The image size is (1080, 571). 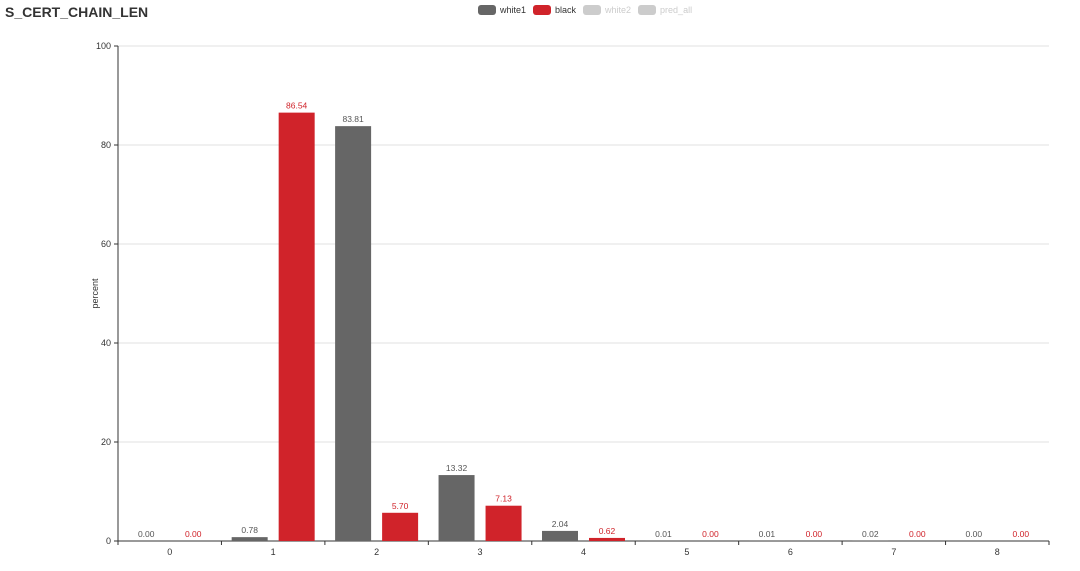 What do you see at coordinates (487, 10) in the screenshot?
I see `legend-swatch-white1` at bounding box center [487, 10].